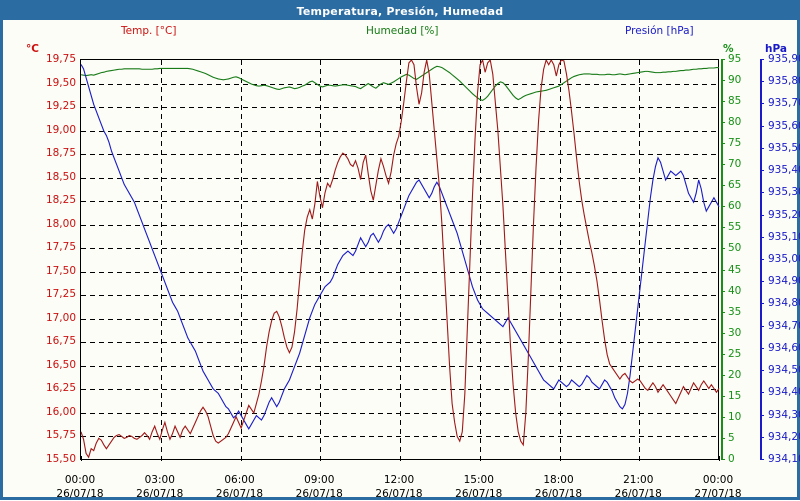 This screenshot has height=501, width=800. Describe the element at coordinates (402, 31) in the screenshot. I see `legend-item-humidity: Humedad [%]` at that location.